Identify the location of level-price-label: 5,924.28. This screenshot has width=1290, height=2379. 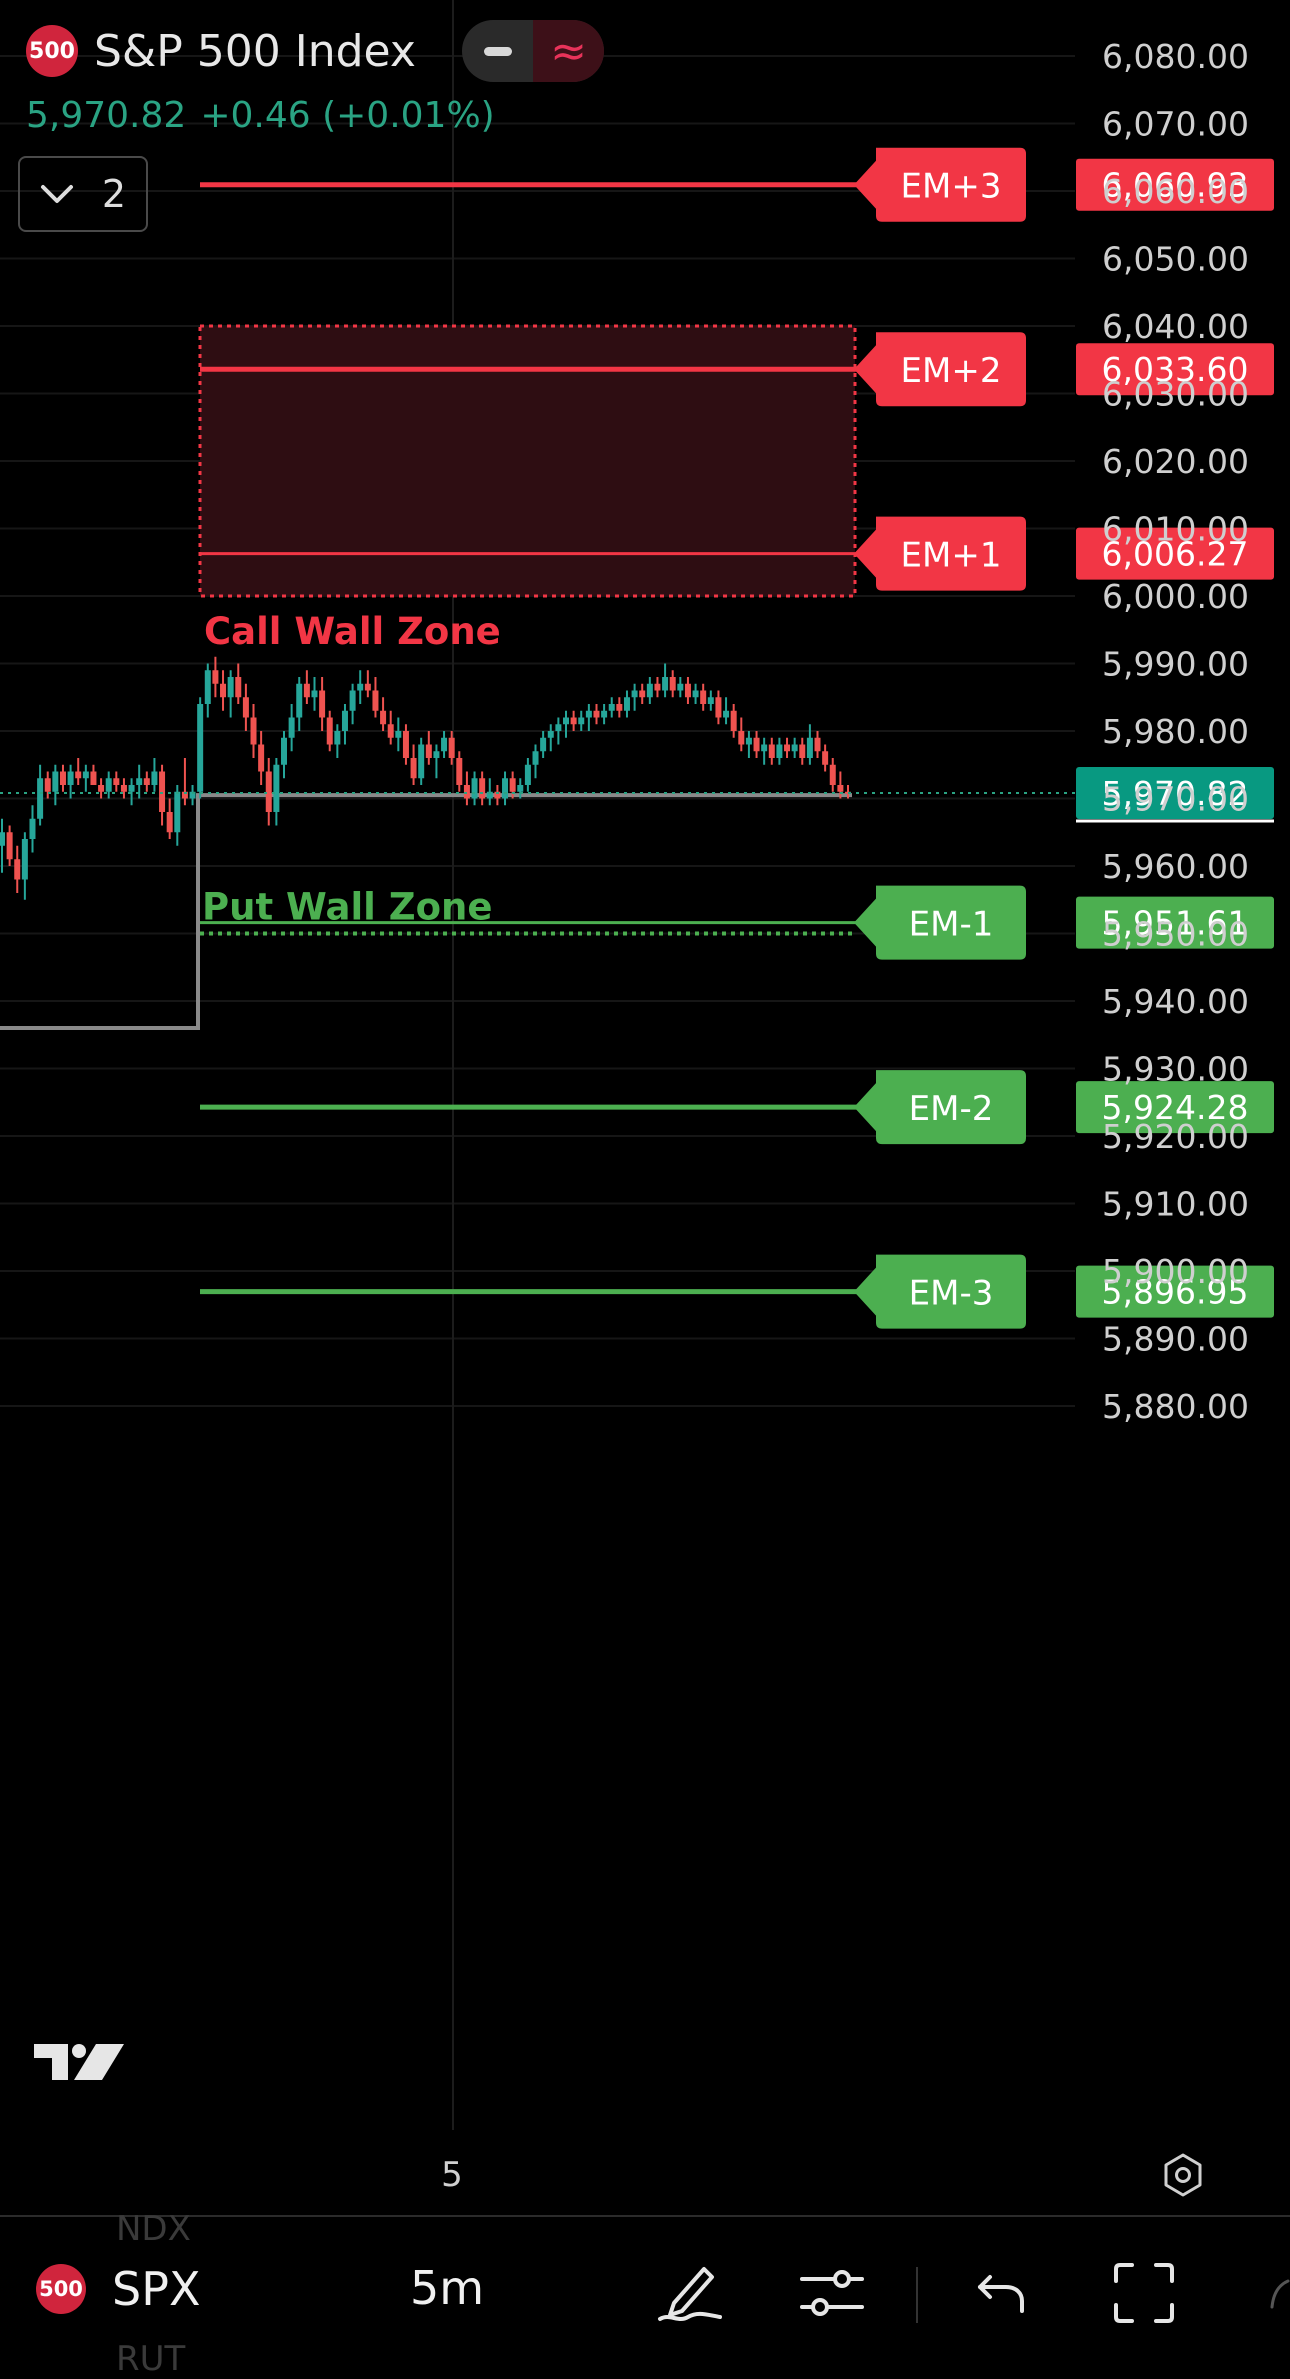
(1175, 1107).